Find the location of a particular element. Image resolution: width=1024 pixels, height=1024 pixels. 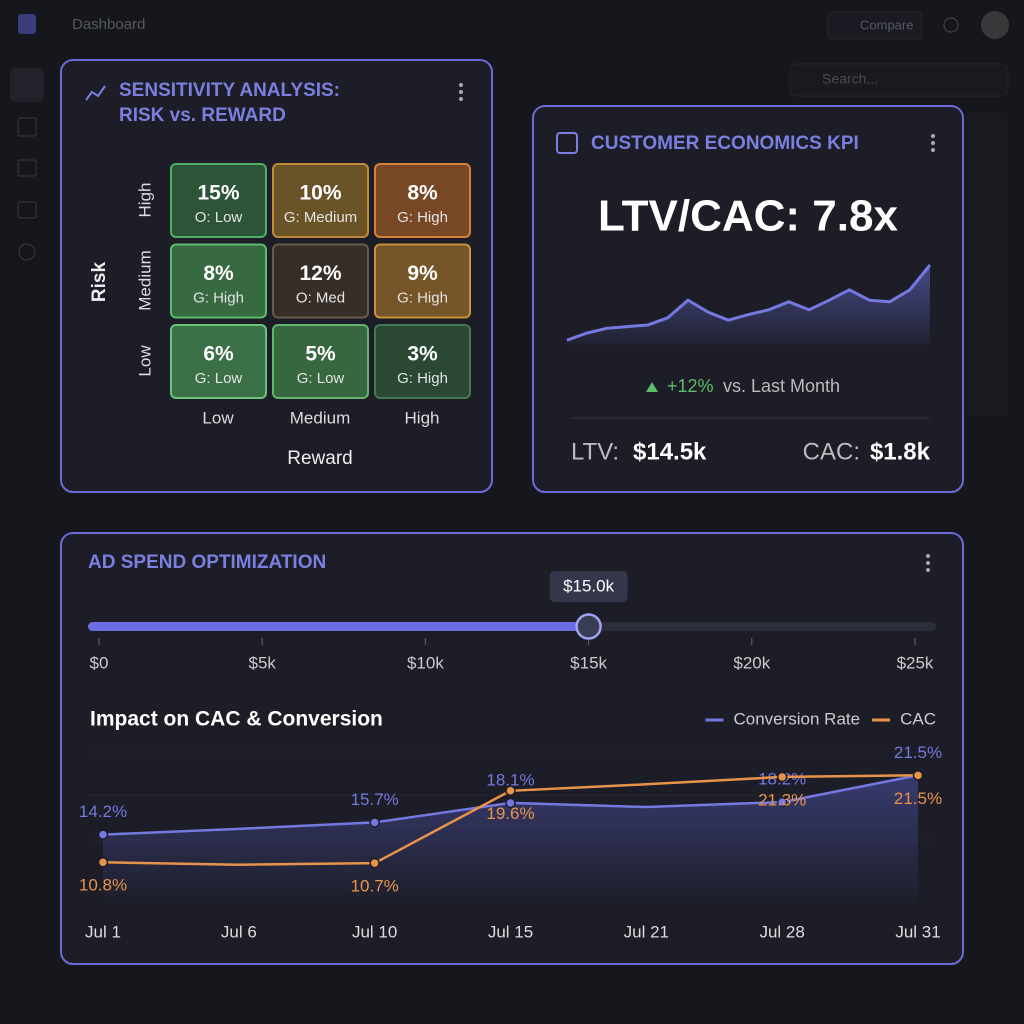

cell-value: 12% is located at coordinates (320, 273).